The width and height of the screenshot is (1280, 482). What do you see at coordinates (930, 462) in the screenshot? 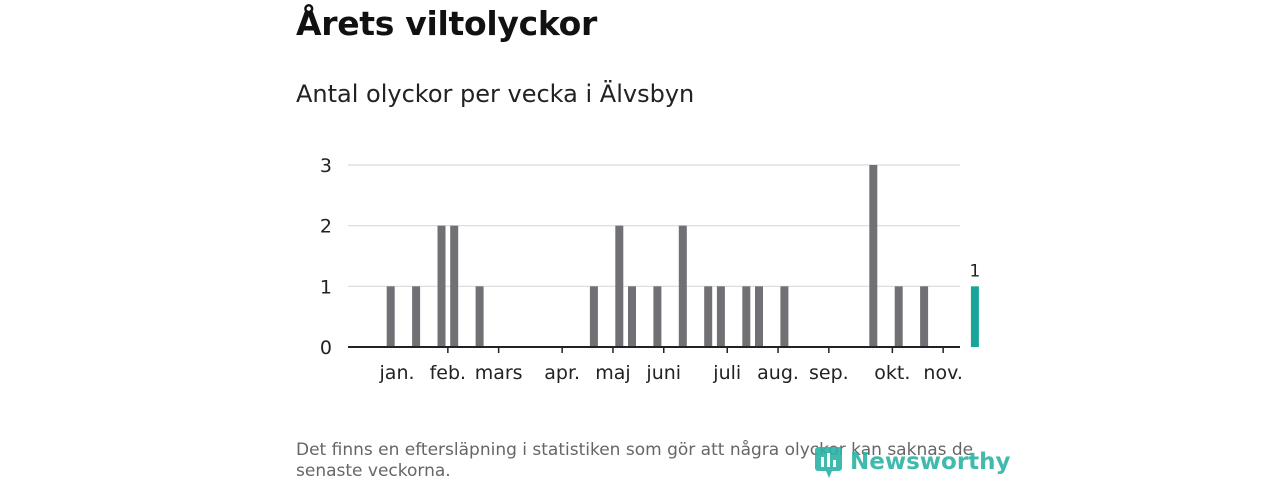
I see `newsworthy-logo-text: Newsworthy` at bounding box center [930, 462].